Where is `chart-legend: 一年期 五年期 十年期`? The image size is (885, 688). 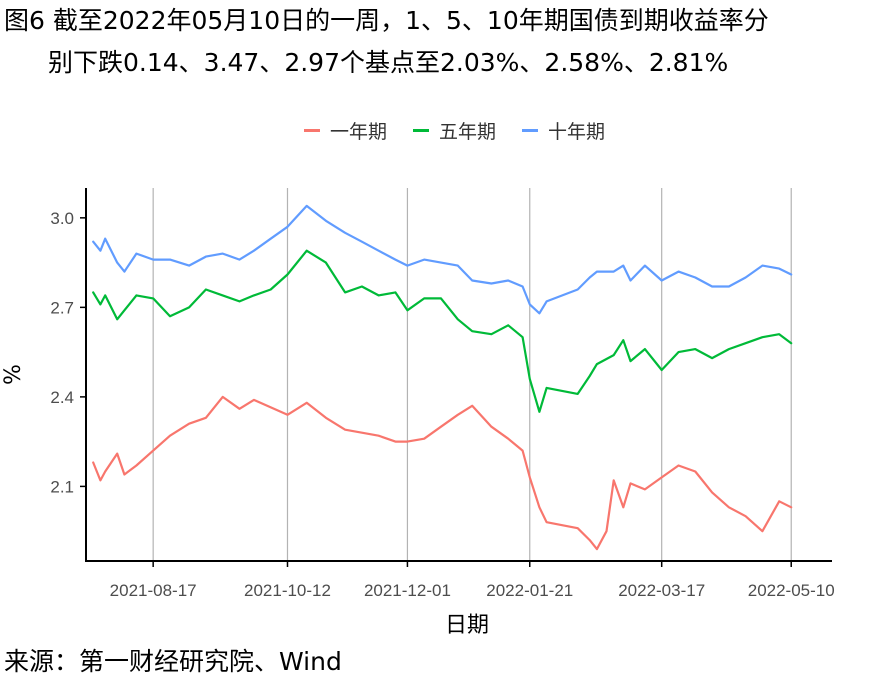 chart-legend: 一年期 五年期 十年期 is located at coordinates (467, 130).